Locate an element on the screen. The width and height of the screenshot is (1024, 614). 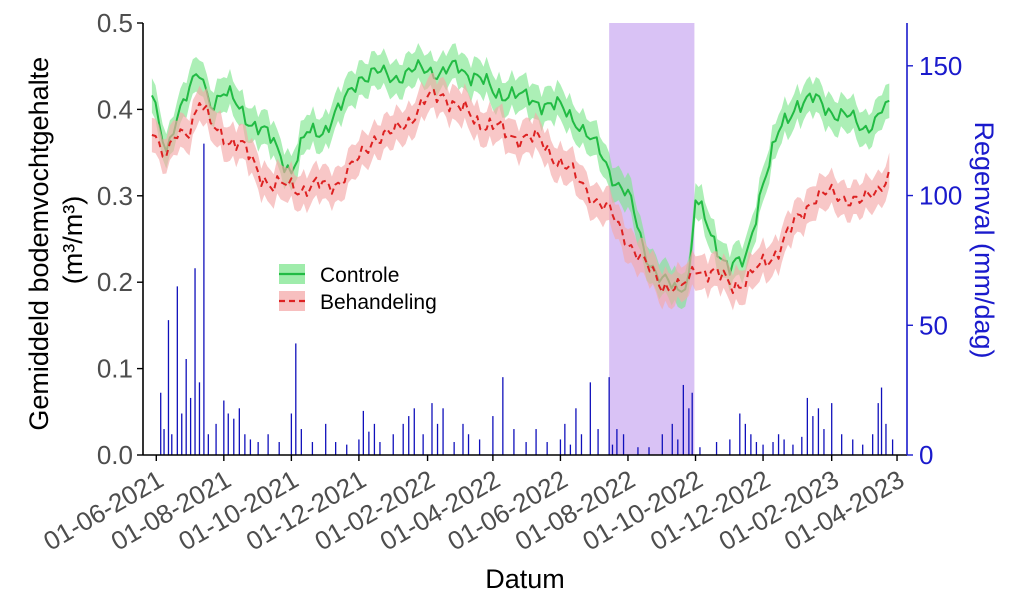
y-axis-title: Gemiddeld bodemvochtgehalte (m³/m³) is located at coordinates (56, 239).